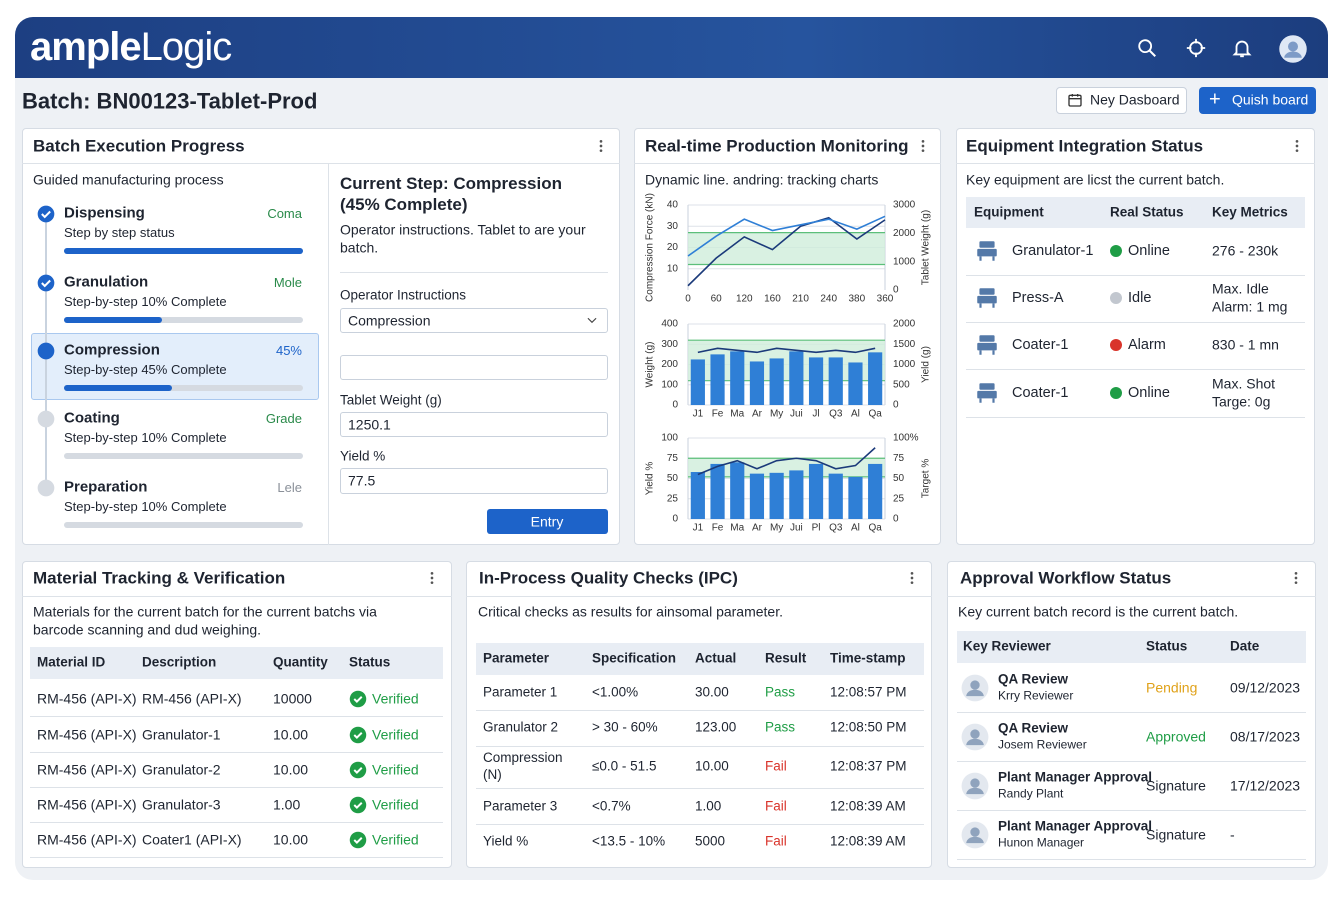 This screenshot has width=1342, height=897. Describe the element at coordinates (717, 299) in the screenshot. I see `x-tick-label: 60` at that location.